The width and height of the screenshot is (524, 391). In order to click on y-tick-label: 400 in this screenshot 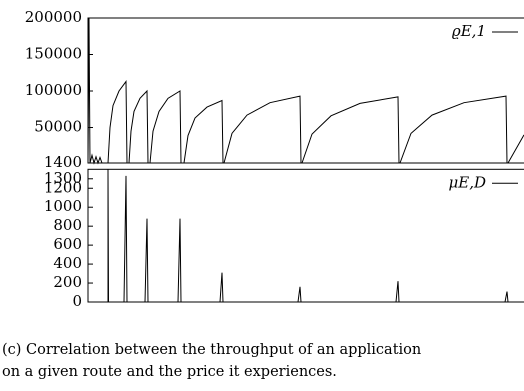, I will do `click(67, 263)`.